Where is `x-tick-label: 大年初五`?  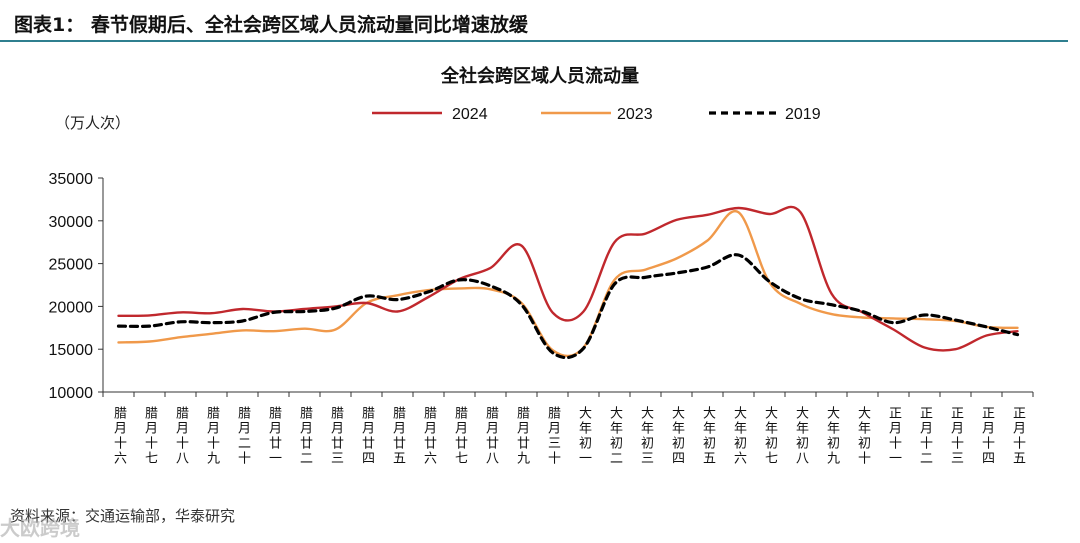 x-tick-label: 大年初五 is located at coordinates (708, 436).